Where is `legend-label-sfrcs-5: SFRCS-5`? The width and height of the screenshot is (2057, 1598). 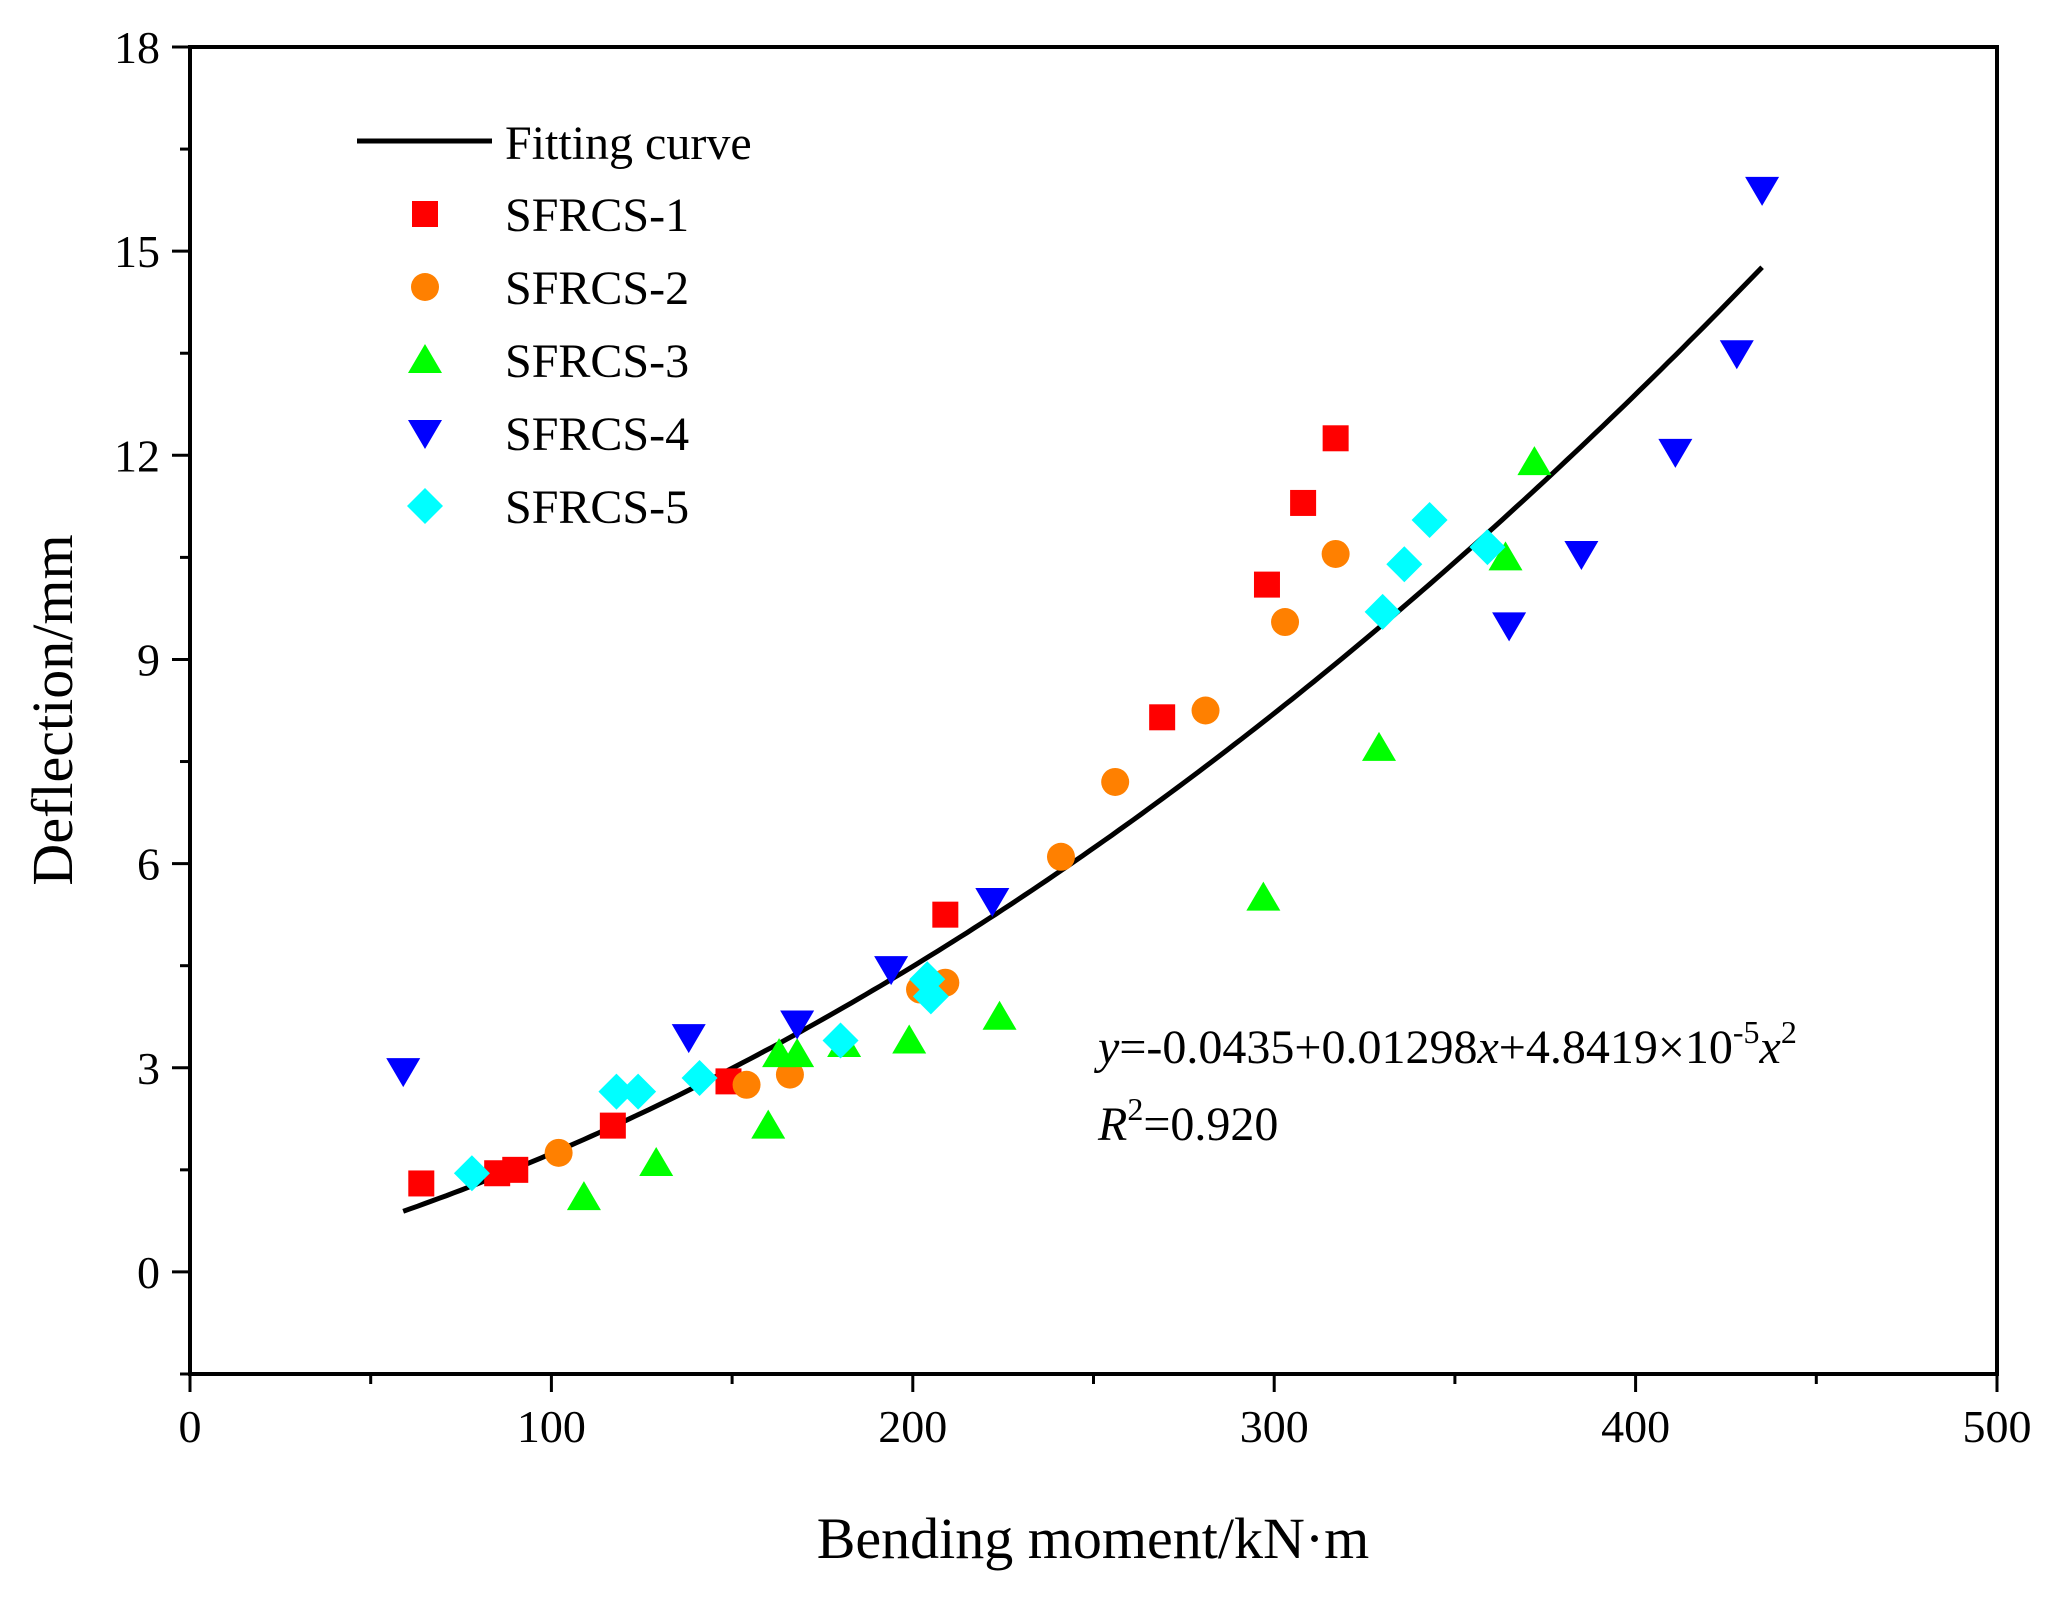
legend-label-sfrcs-5: SFRCS-5 is located at coordinates (597, 507).